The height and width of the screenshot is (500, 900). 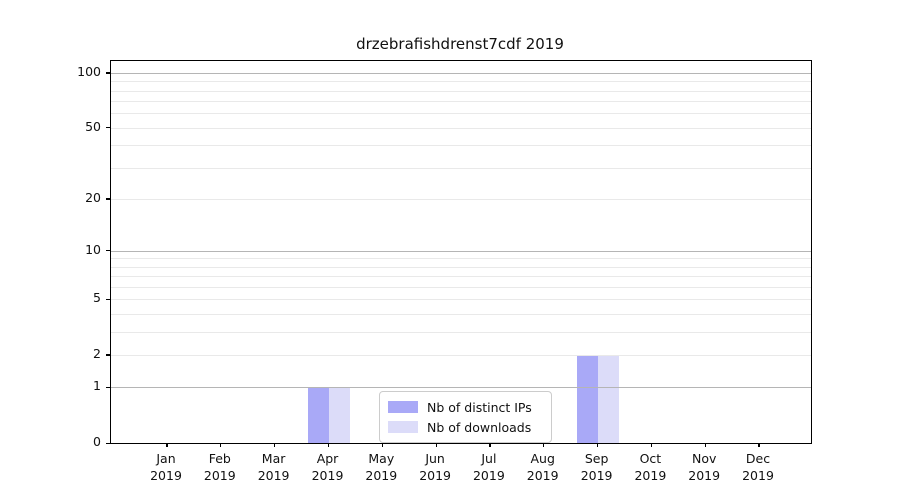 I want to click on x-tick-label: Aug 2019, so click(x=542, y=467).